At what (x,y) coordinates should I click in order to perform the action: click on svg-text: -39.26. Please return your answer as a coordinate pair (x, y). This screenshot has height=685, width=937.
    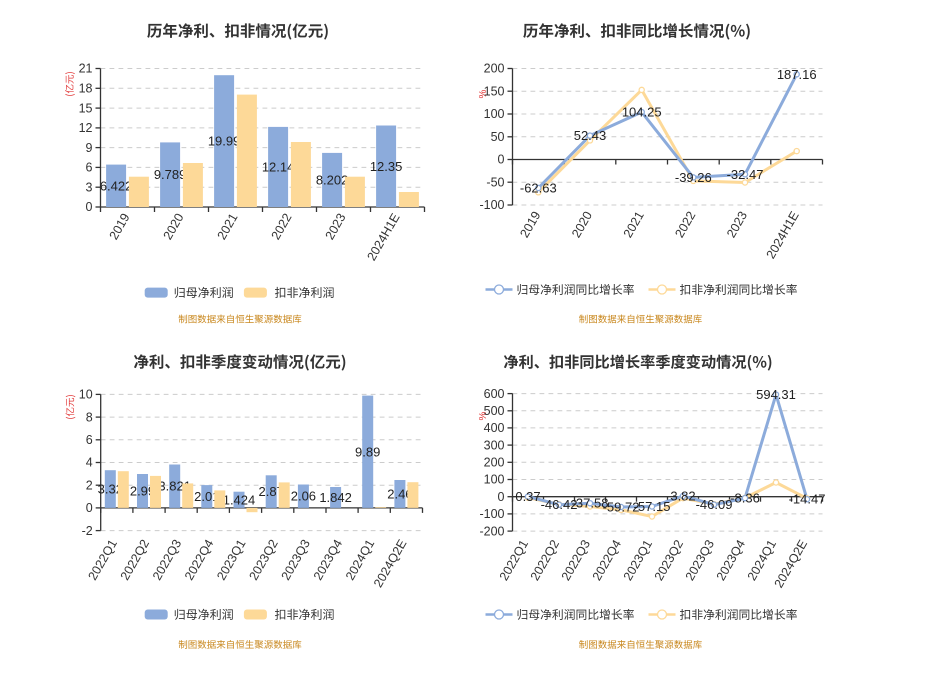
    Looking at the image, I should click on (693, 177).